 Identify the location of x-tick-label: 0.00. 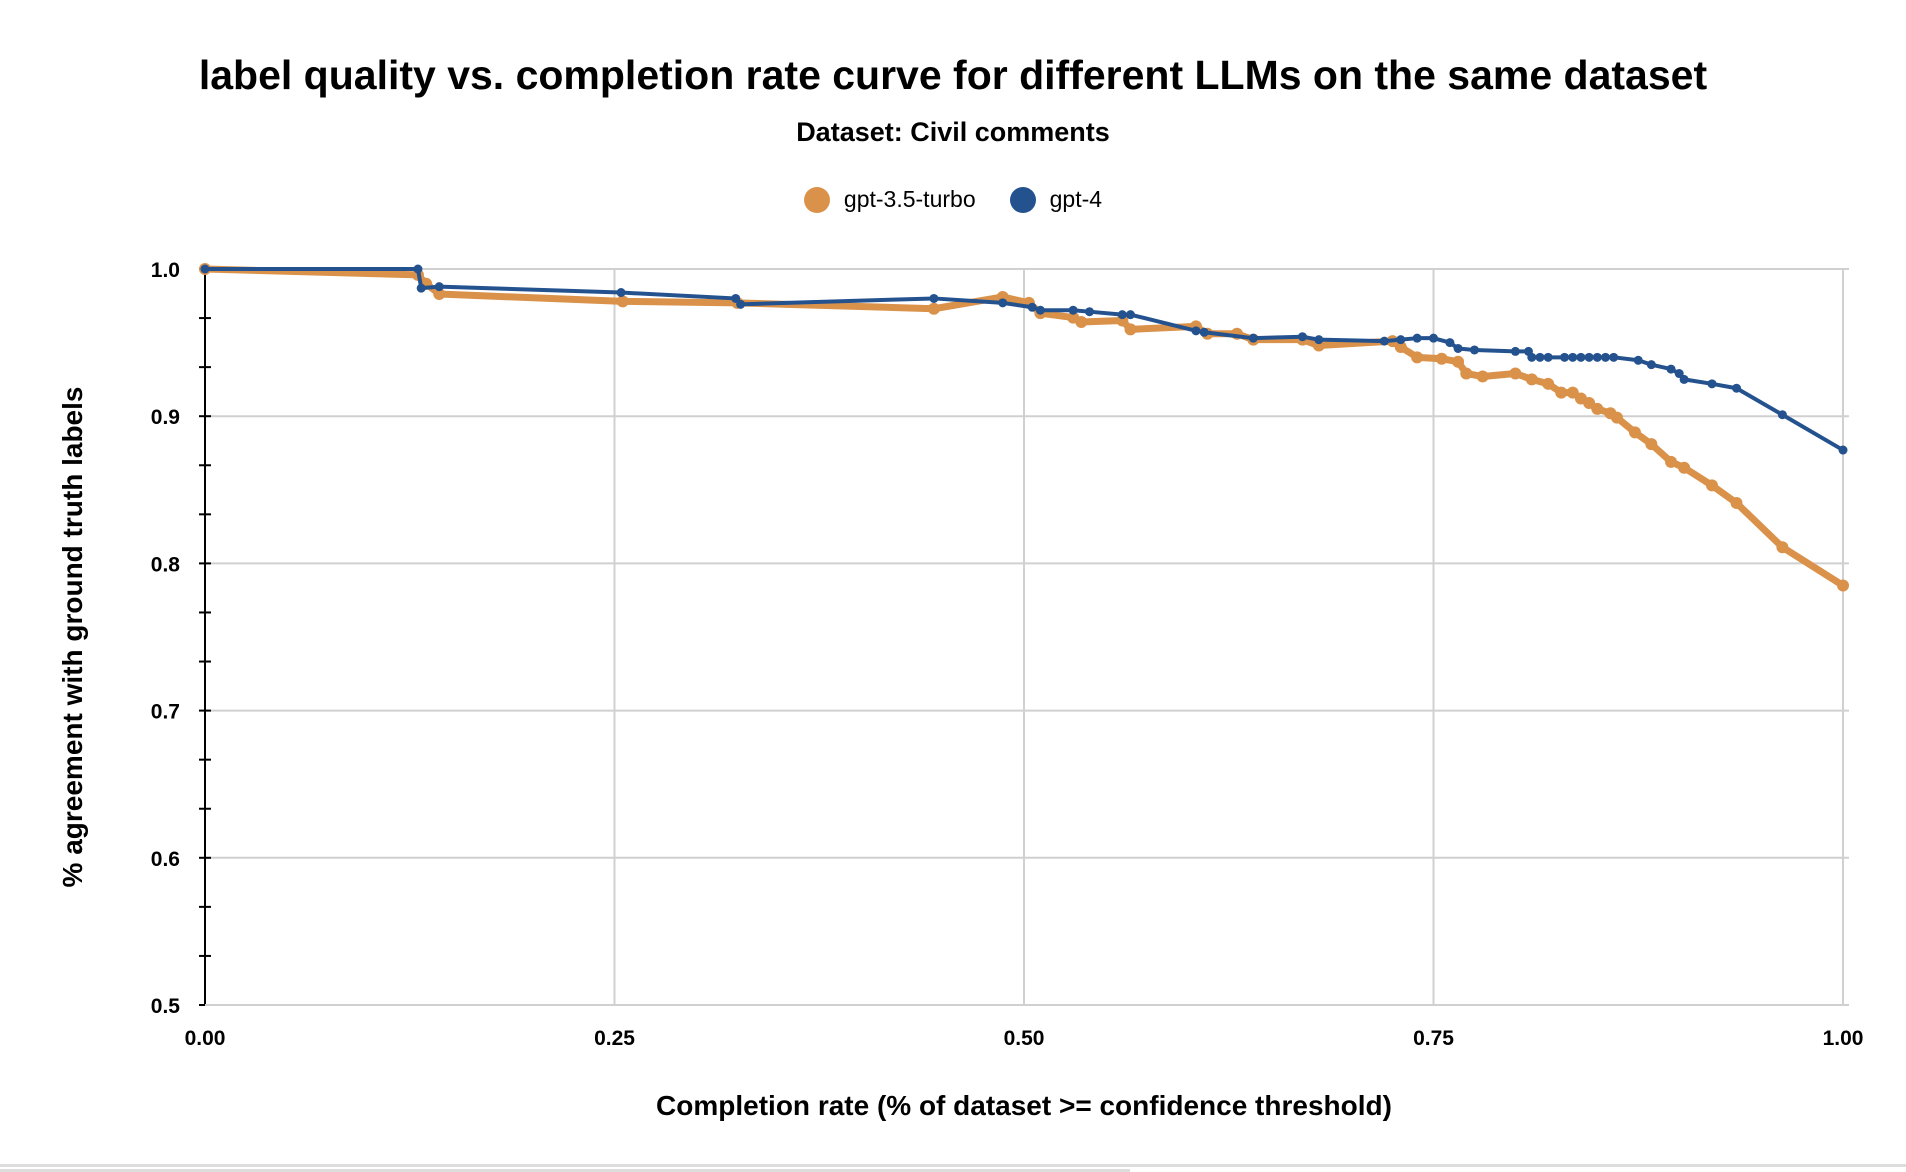
(205, 1038).